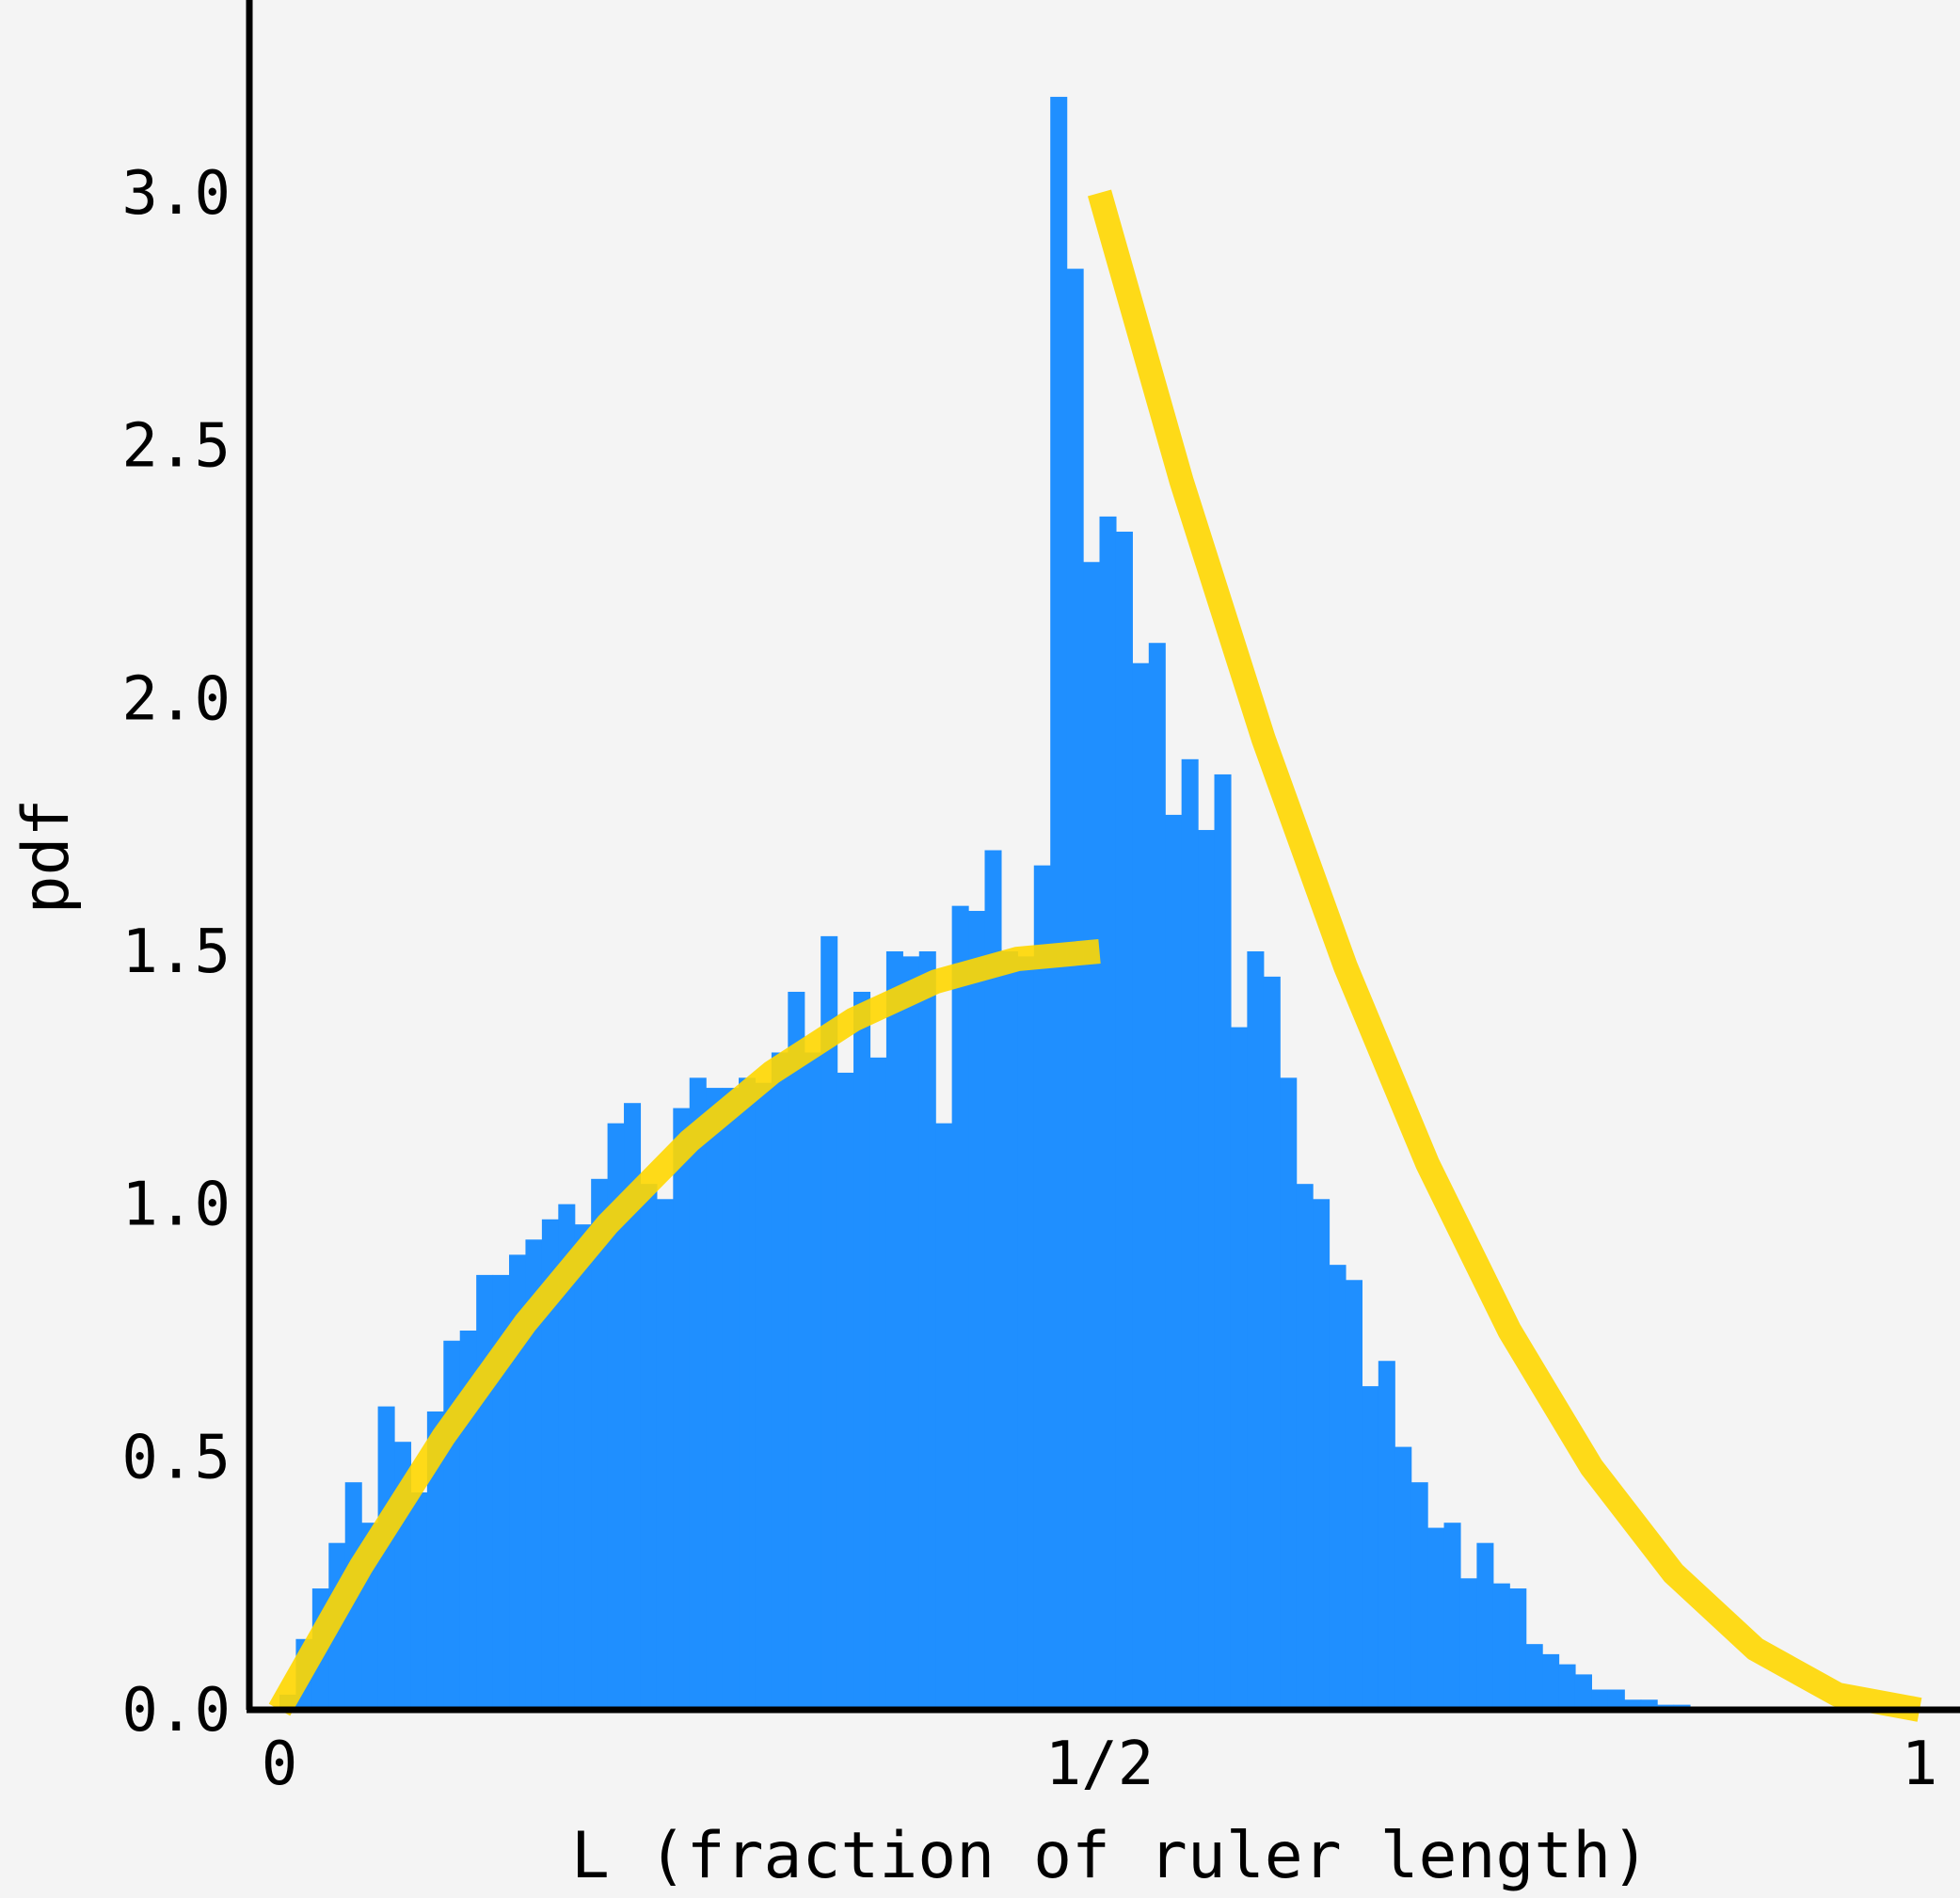  What do you see at coordinates (176, 1458) in the screenshot?
I see `y-tick-label: 0.5` at bounding box center [176, 1458].